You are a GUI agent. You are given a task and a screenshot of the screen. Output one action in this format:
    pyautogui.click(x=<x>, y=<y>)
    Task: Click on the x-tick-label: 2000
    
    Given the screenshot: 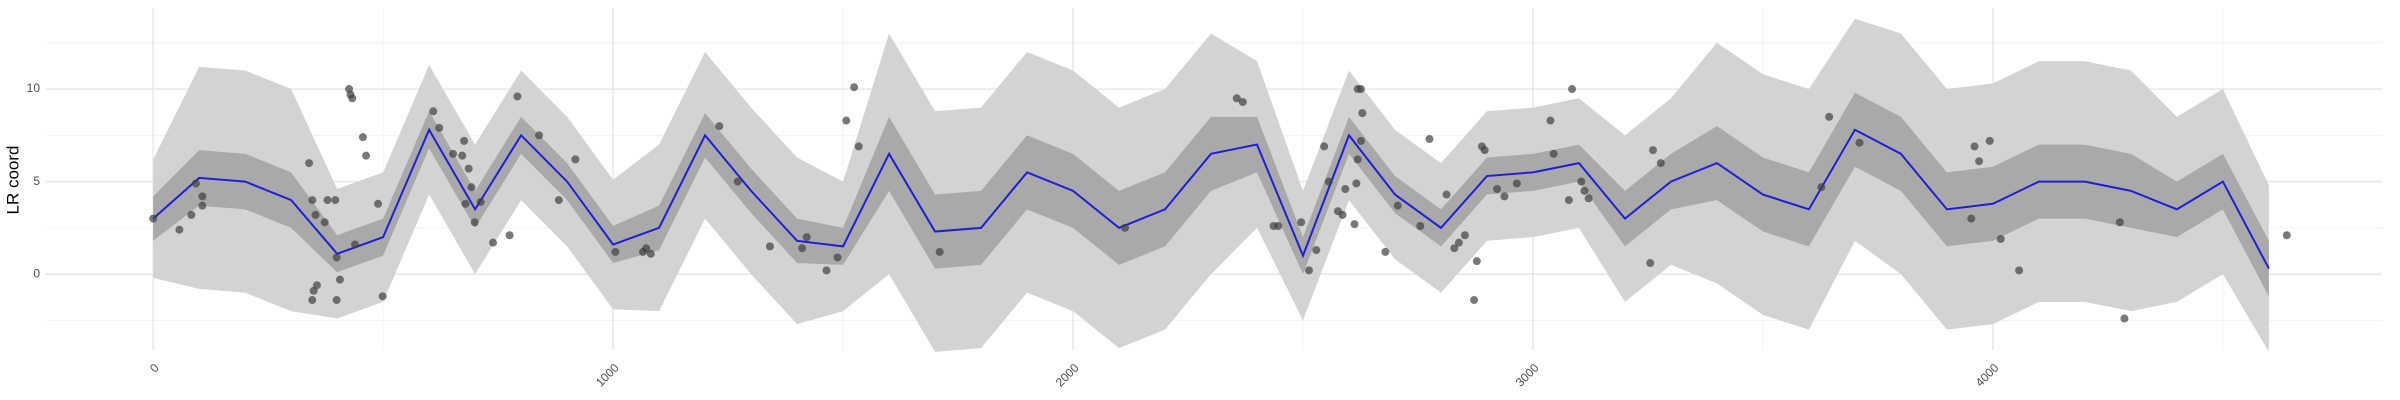 What is the action you would take?
    pyautogui.click(x=1067, y=374)
    